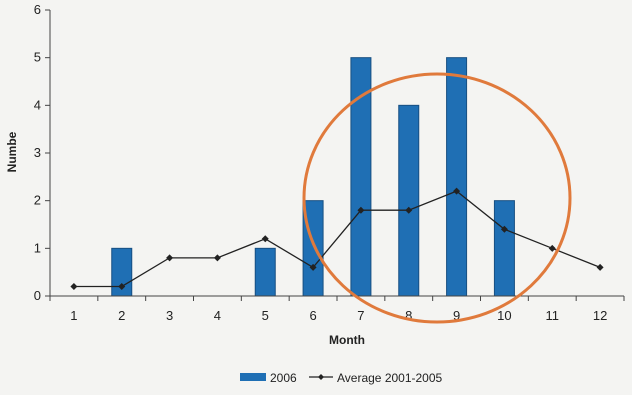  I want to click on y-tick-label: 5, so click(37, 57).